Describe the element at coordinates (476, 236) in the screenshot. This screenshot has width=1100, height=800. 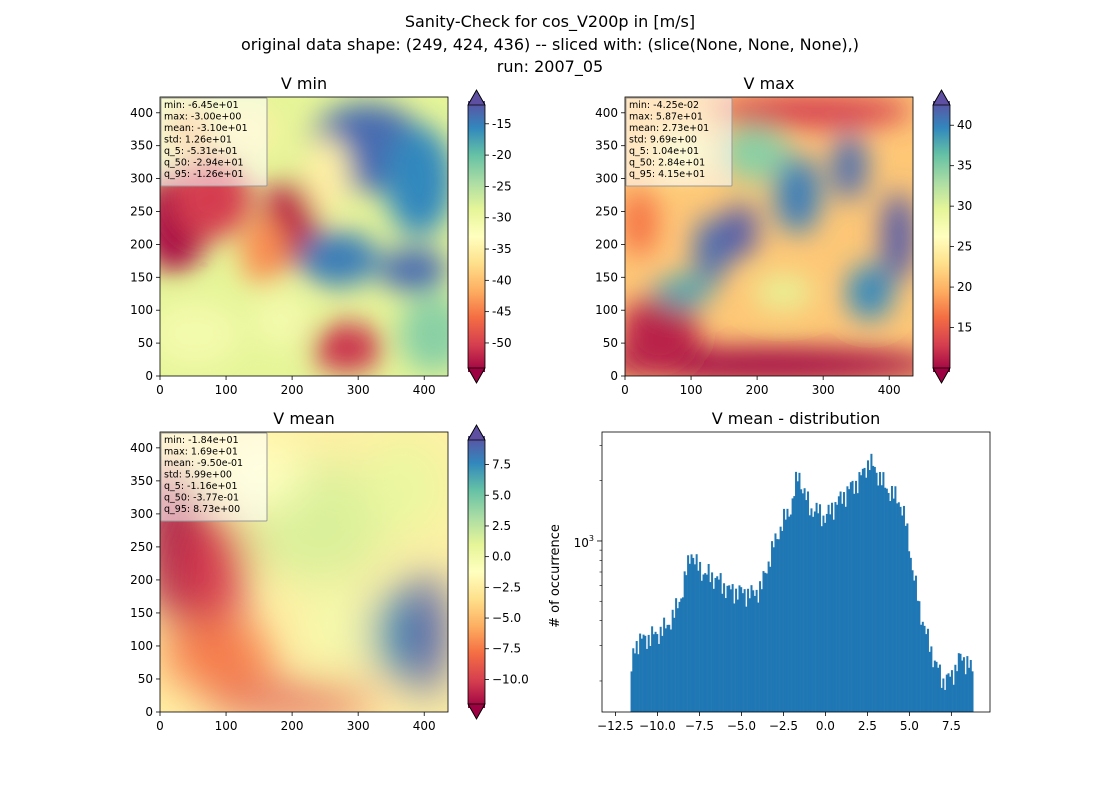
I see `colorbar-outline` at that location.